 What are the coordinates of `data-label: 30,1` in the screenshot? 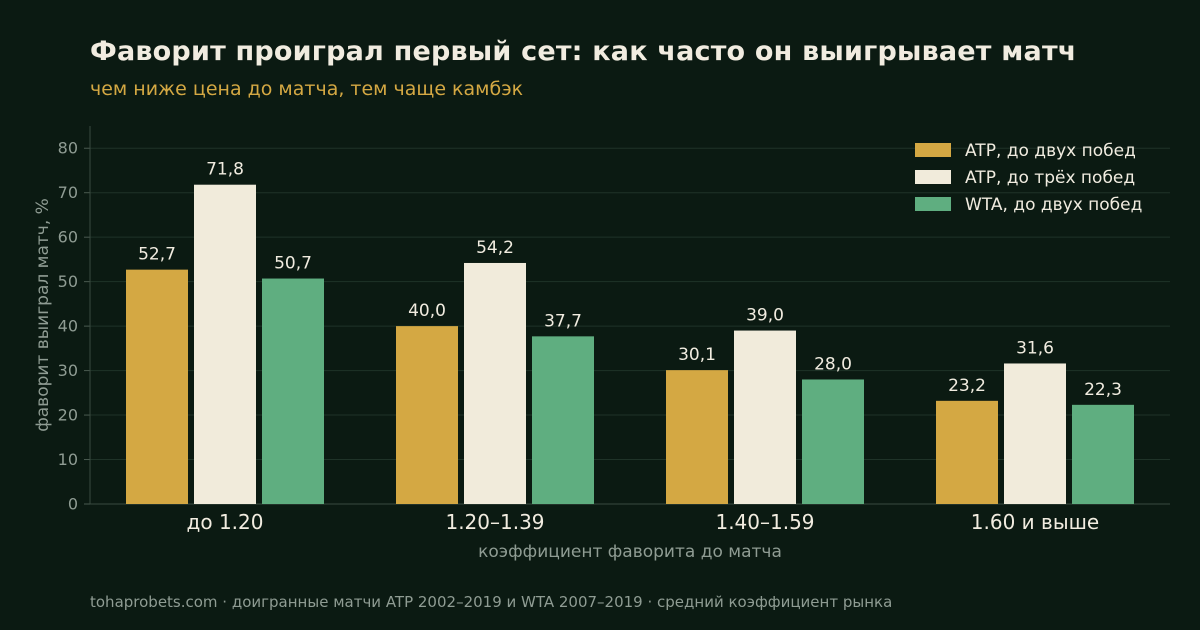 It's located at (697, 355).